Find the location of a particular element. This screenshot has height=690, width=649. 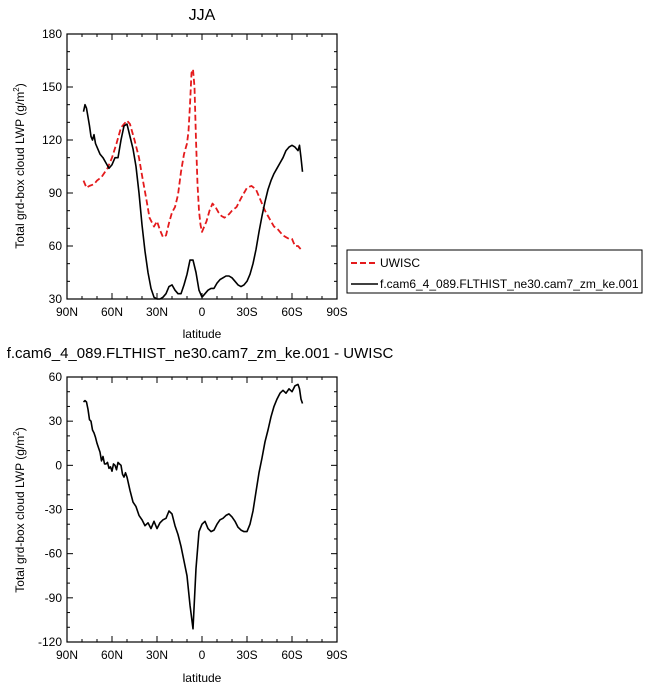

top-y-axis-label-main: Total grd-box cloud LWP (g/m is located at coordinates (20, 170).